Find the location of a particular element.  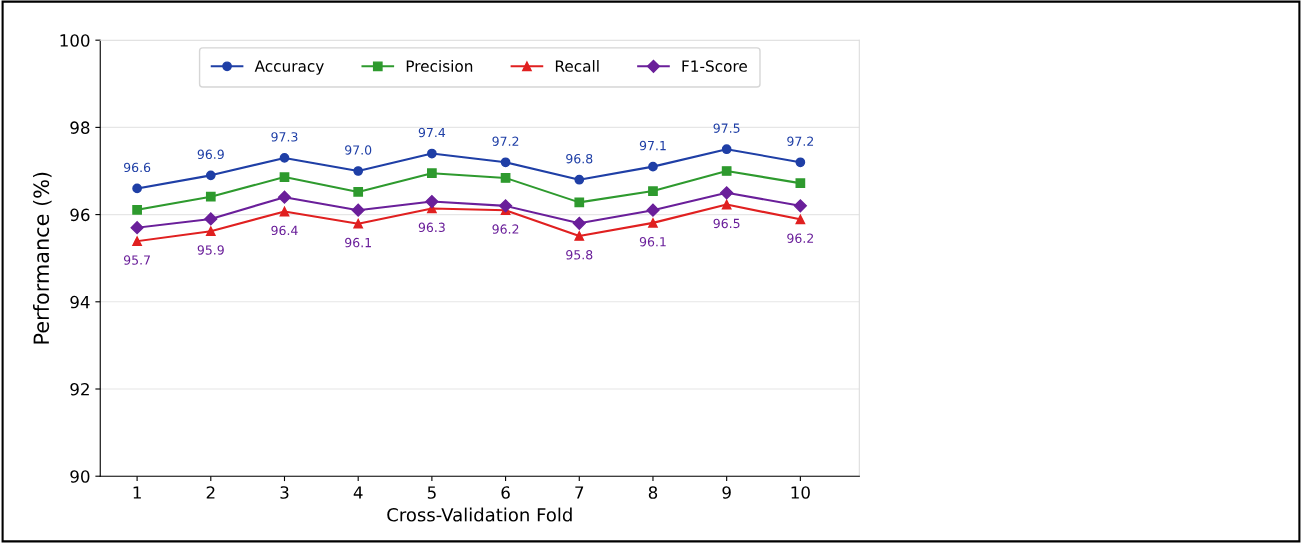

data-label: 96.5 is located at coordinates (726, 223).